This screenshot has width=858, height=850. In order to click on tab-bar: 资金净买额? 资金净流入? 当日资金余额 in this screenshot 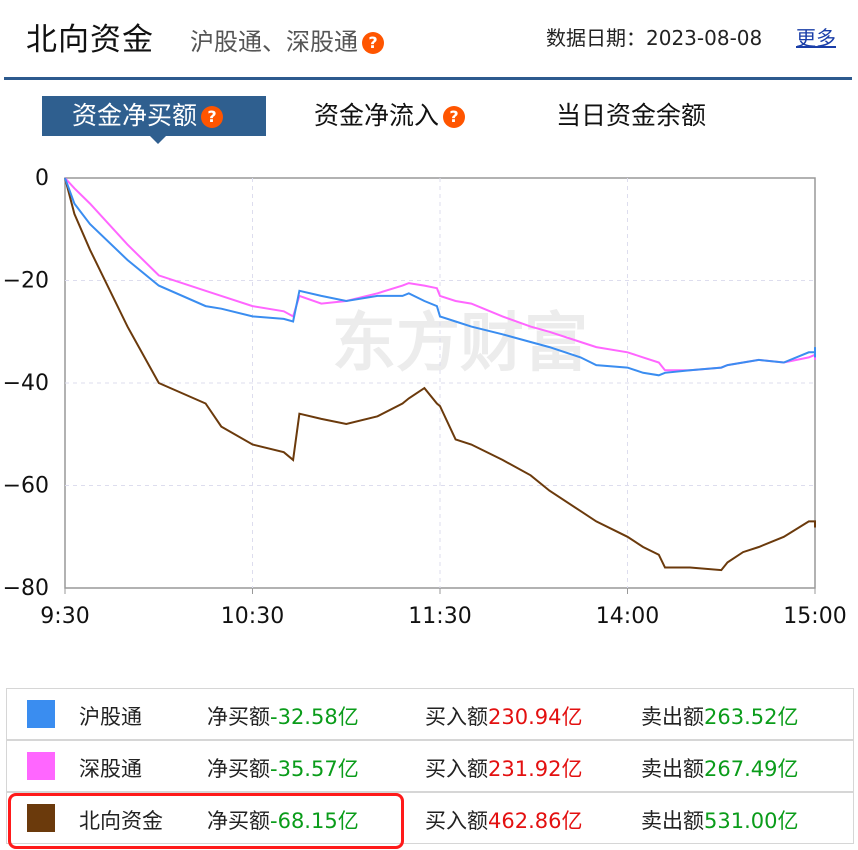, I will do `click(429, 120)`.